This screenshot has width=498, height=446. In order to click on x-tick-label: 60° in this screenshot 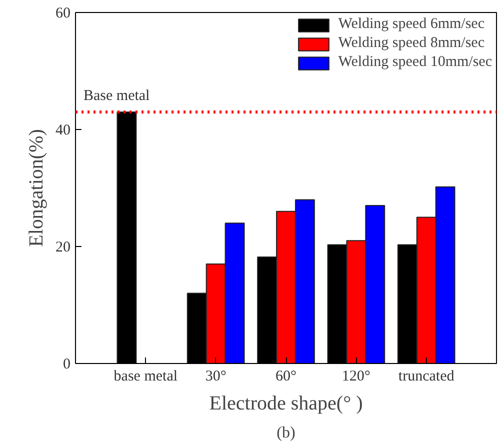, I will do `click(286, 376)`.